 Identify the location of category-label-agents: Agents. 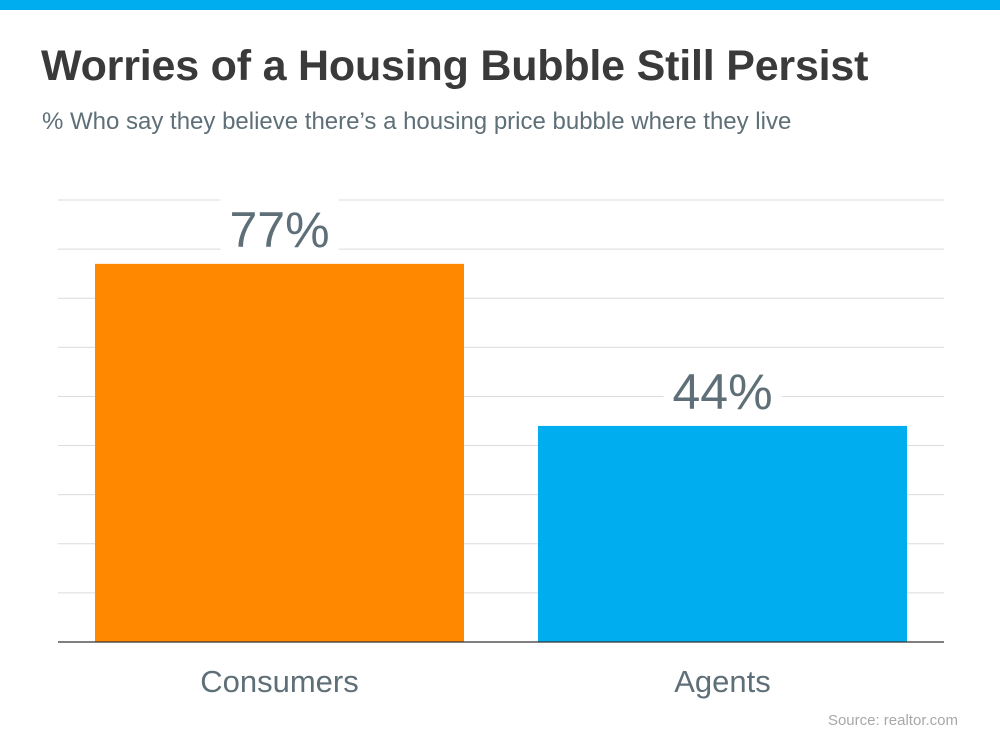
(722, 681).